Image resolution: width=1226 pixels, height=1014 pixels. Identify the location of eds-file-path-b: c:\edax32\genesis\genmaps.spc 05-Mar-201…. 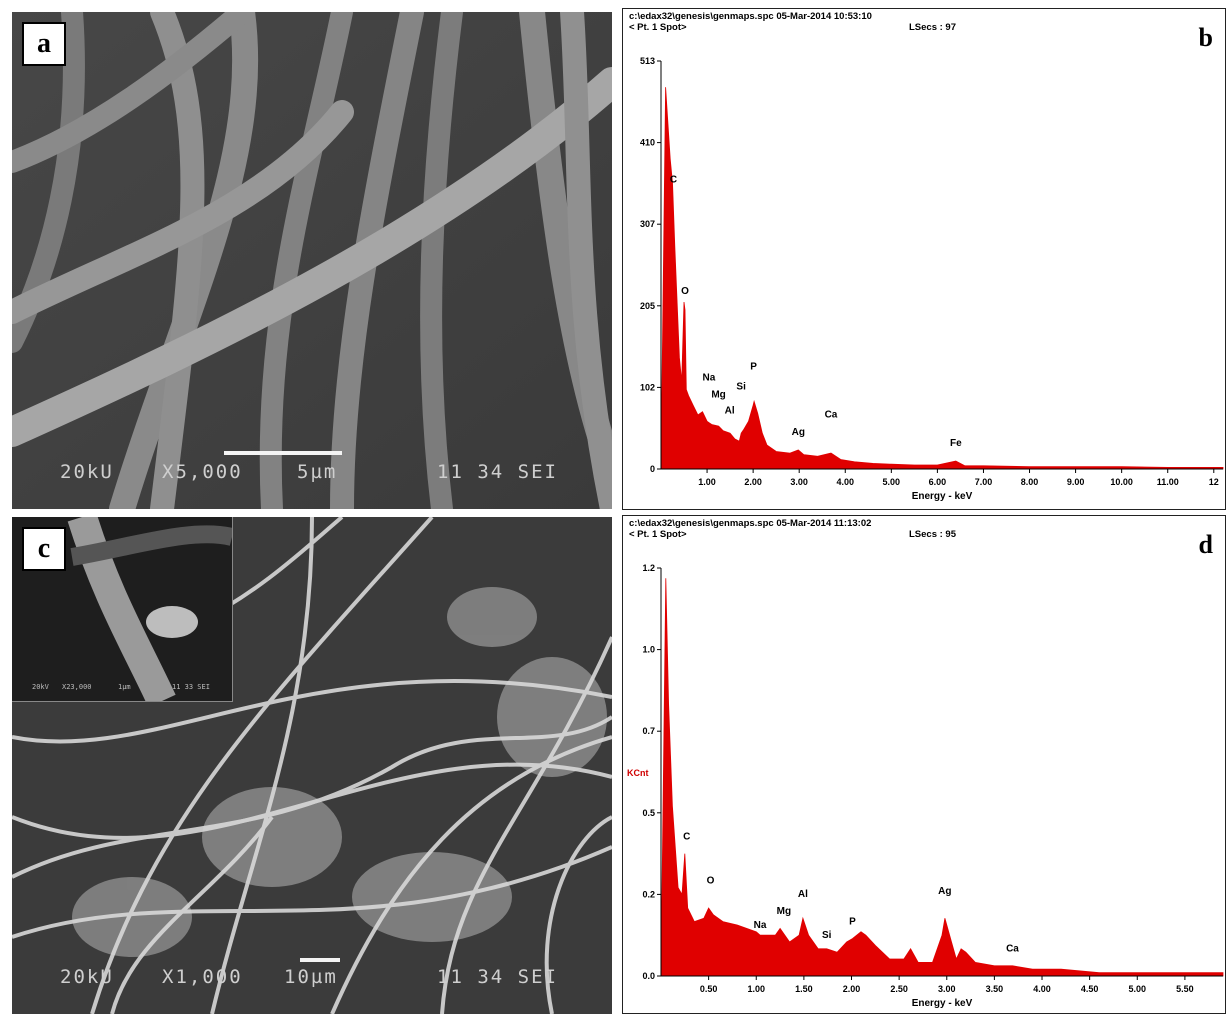
(750, 16).